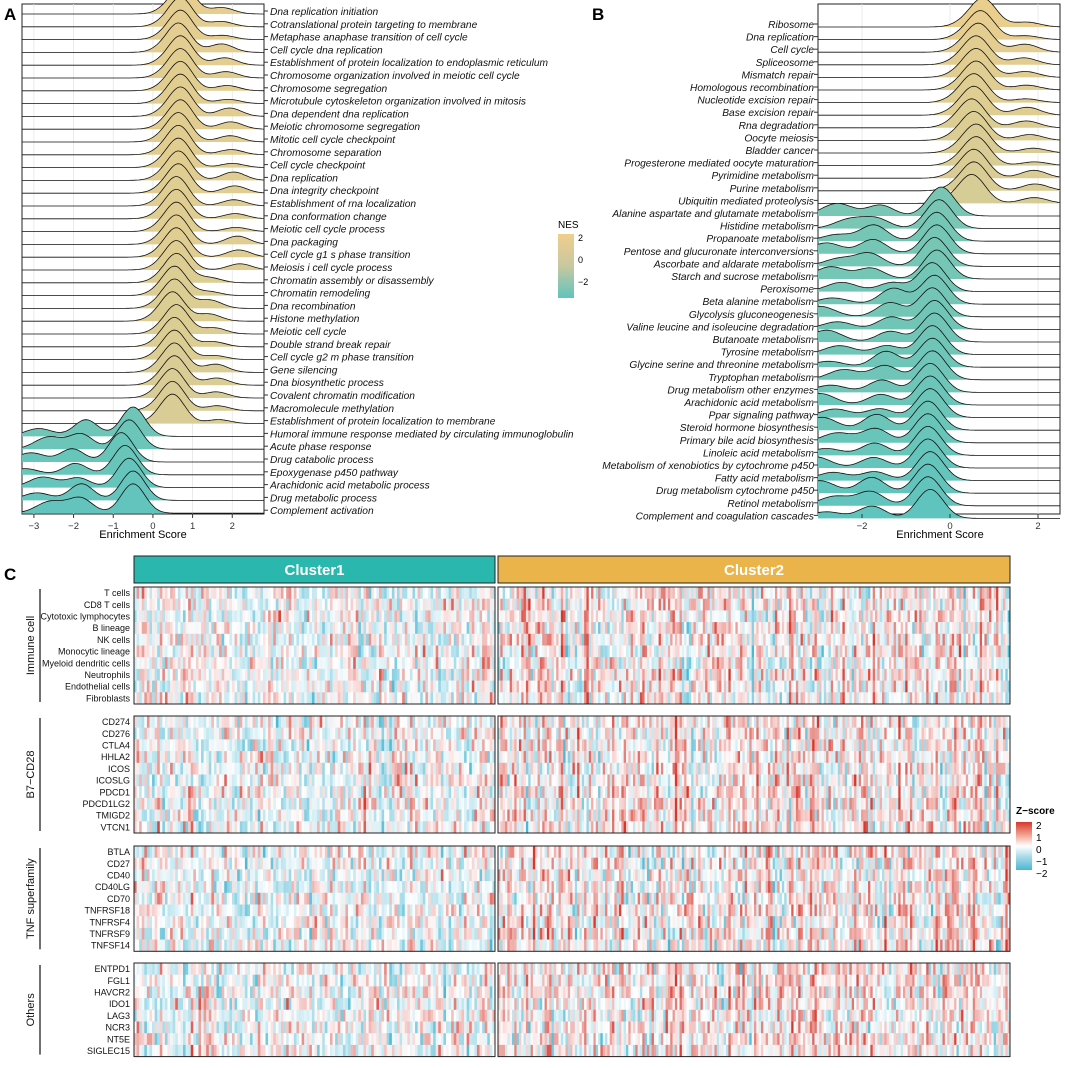 Image resolution: width=1065 pixels, height=1068 pixels. Describe the element at coordinates (143, 166) in the screenshot. I see `ridge-area` at that location.